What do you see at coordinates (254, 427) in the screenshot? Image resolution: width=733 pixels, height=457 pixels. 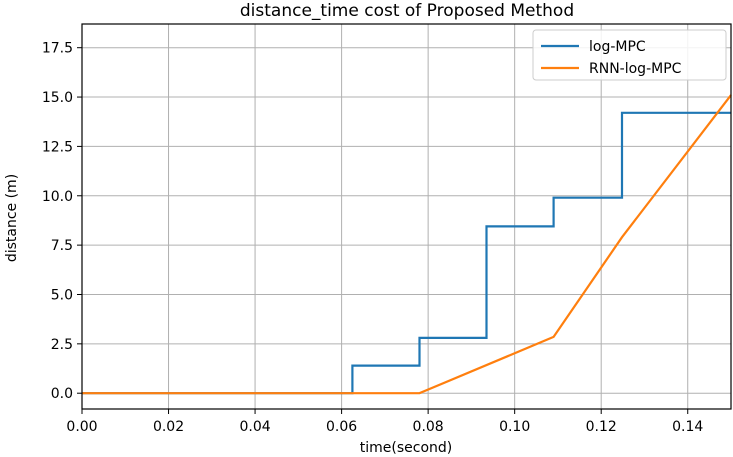 I see `x-tick-label: 0.04` at bounding box center [254, 427].